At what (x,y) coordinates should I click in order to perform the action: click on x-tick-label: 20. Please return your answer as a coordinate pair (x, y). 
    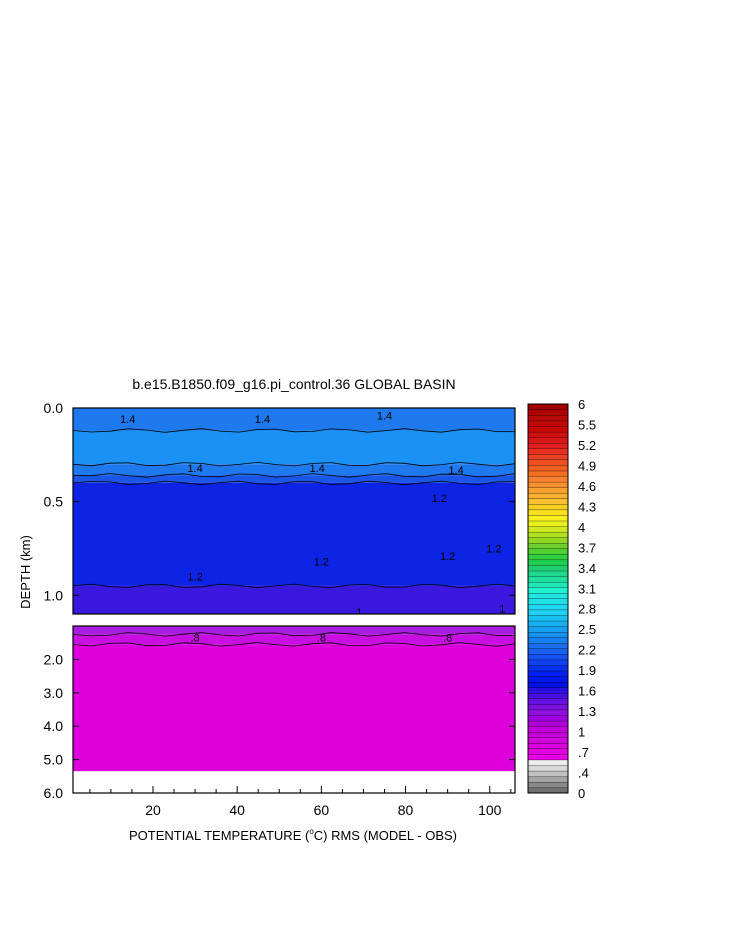
    Looking at the image, I should click on (153, 810).